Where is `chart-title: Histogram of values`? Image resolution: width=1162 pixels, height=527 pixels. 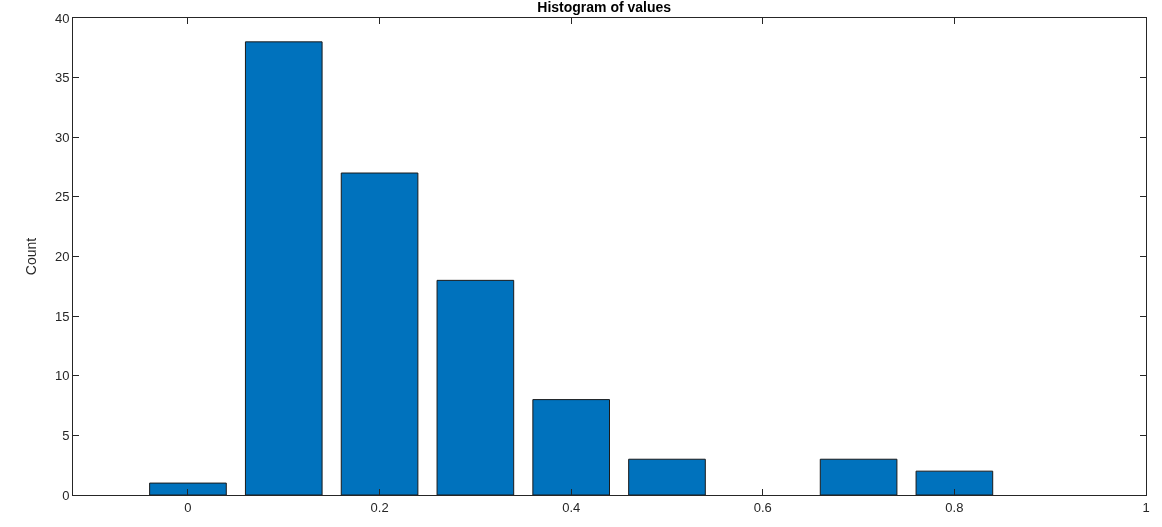
chart-title: Histogram of values is located at coordinates (604, 8).